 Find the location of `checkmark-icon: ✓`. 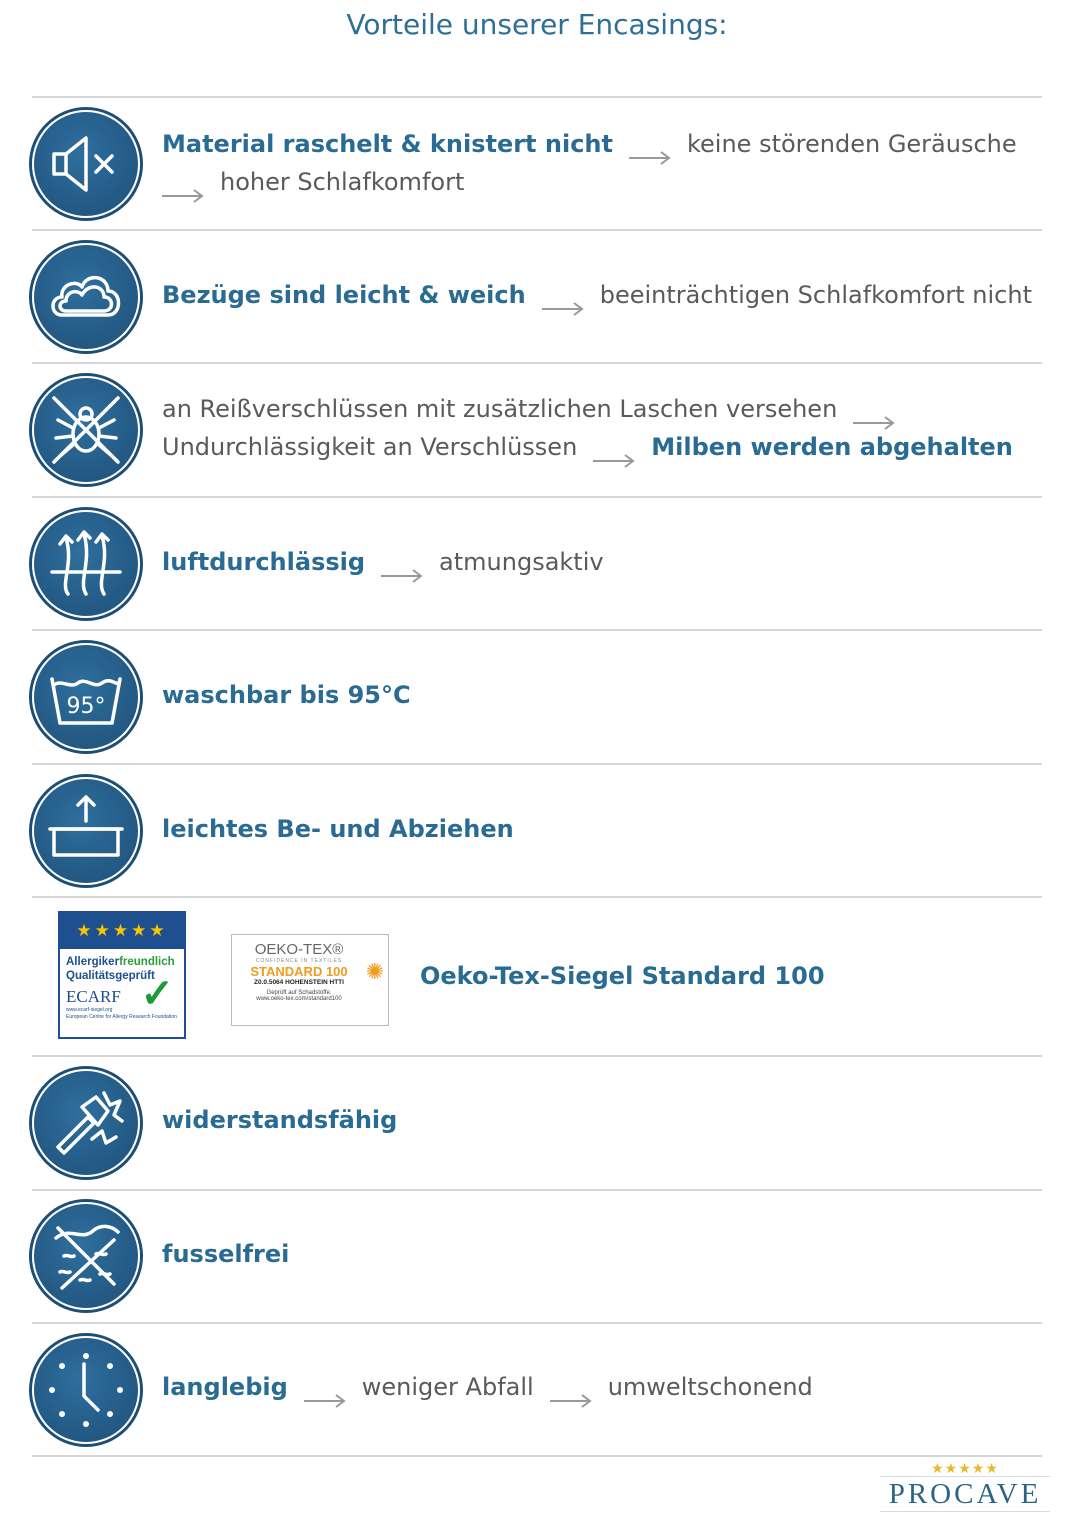

checkmark-icon: ✓ is located at coordinates (157, 994).